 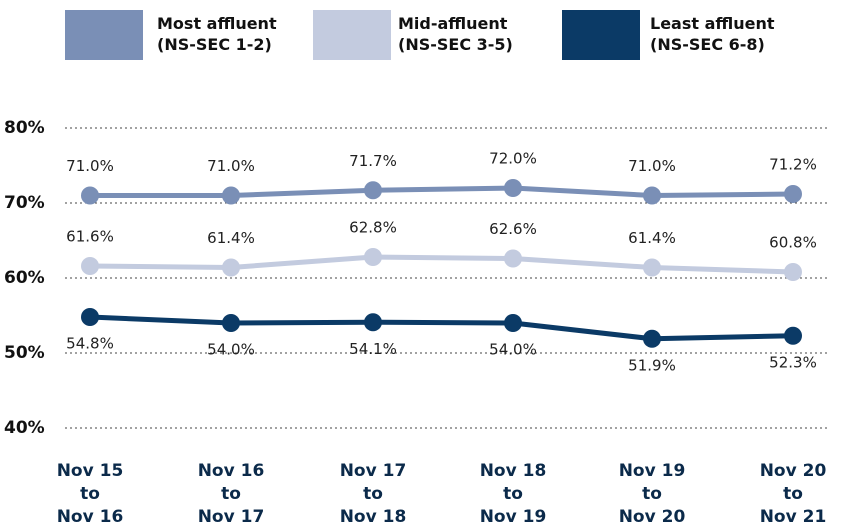 I want to click on data-label: 71.7%, so click(x=373, y=161).